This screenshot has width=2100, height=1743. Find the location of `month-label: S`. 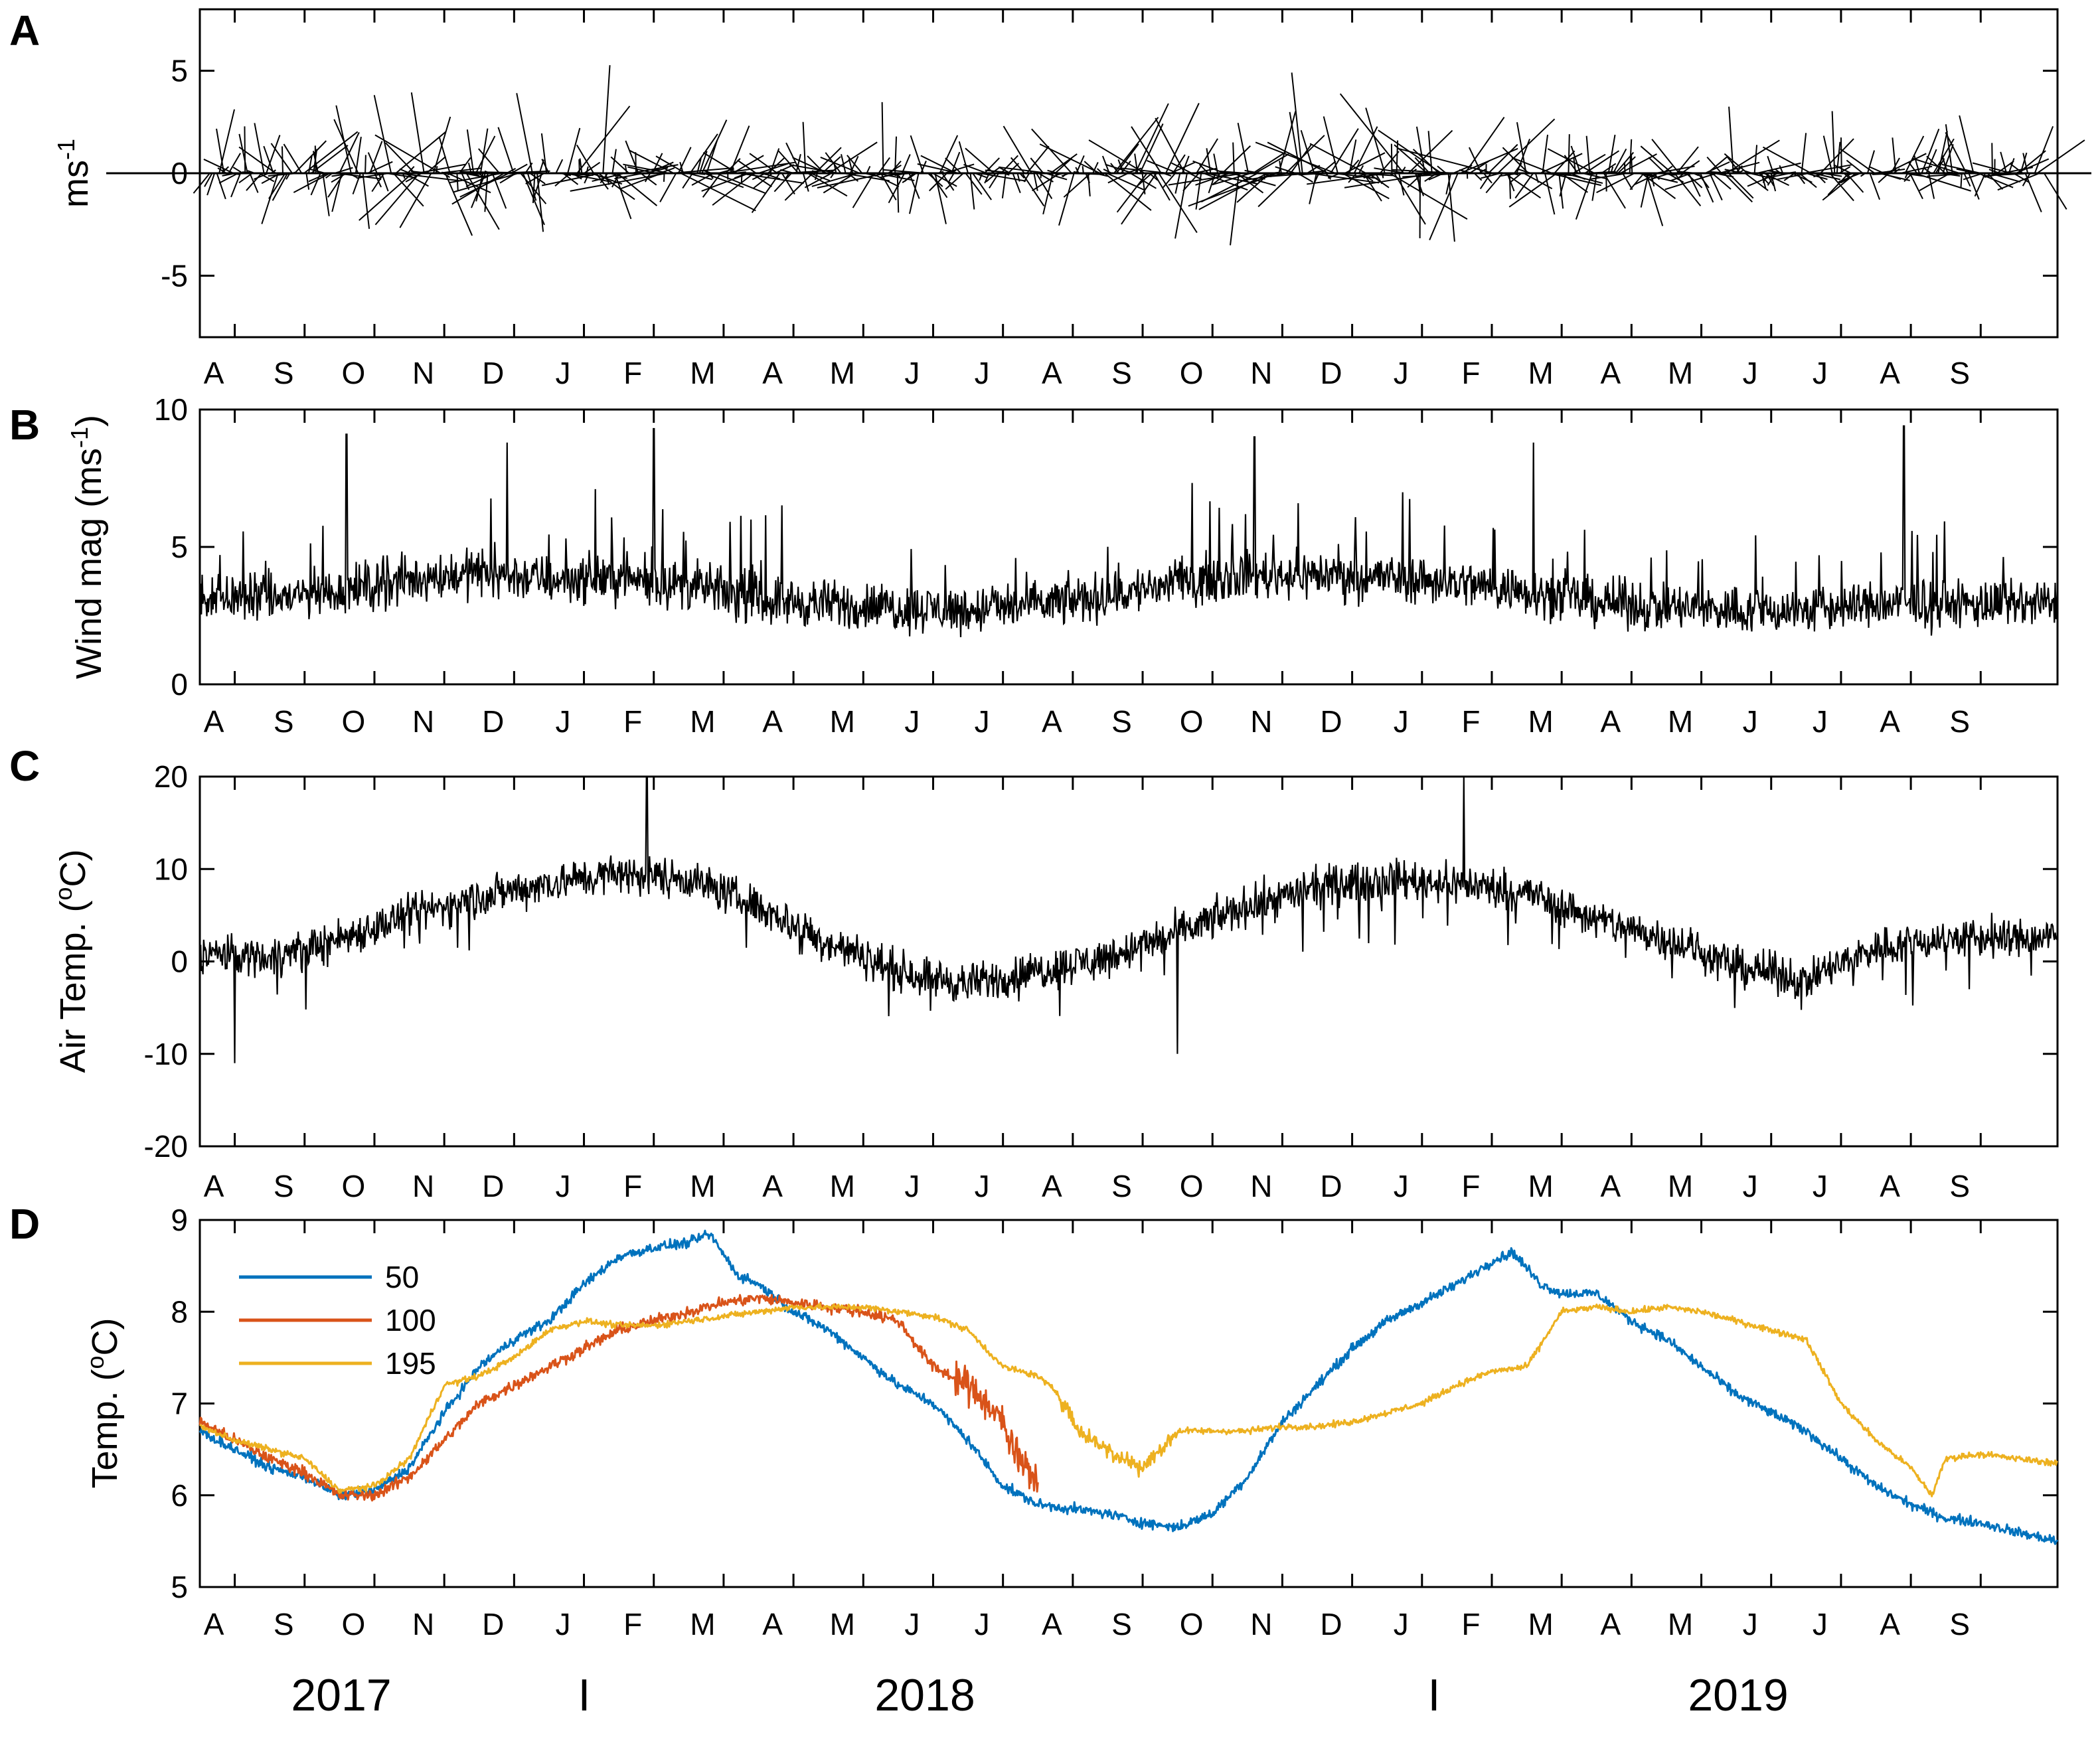

month-label: S is located at coordinates (1959, 1186).